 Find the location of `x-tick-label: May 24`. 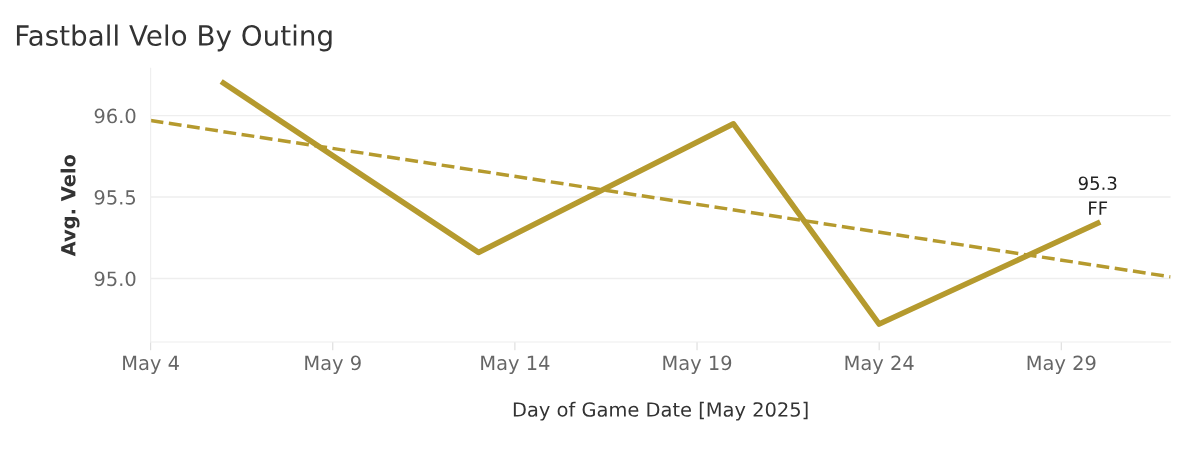

x-tick-label: May 24 is located at coordinates (879, 365).